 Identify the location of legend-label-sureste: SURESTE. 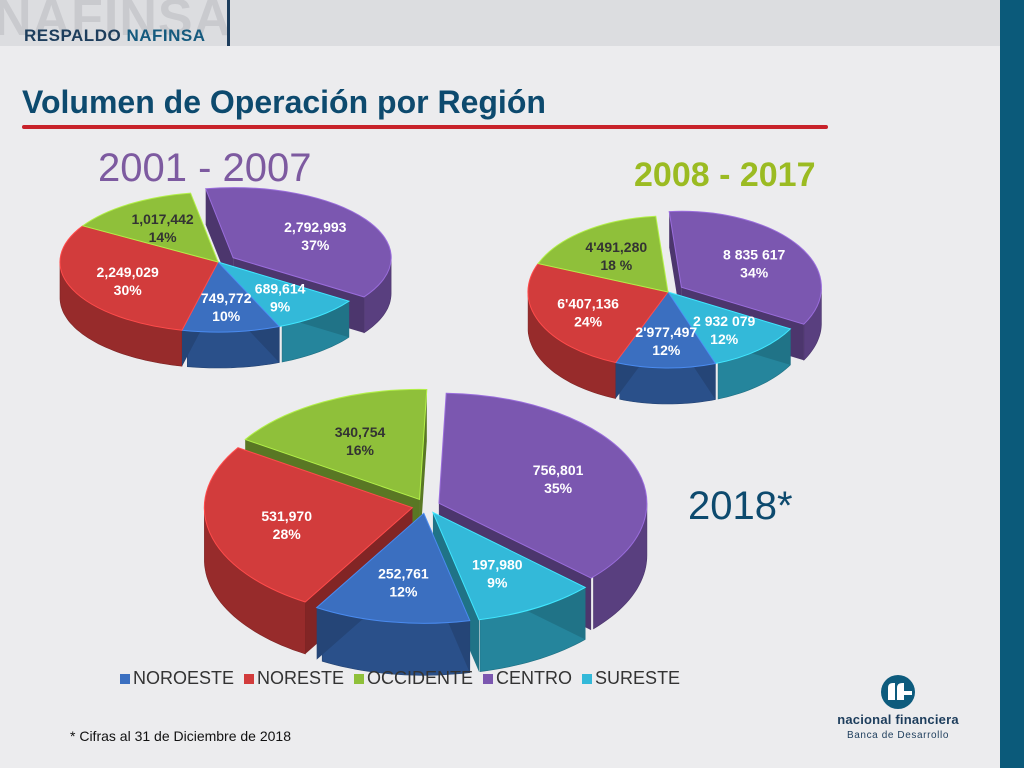
(638, 678).